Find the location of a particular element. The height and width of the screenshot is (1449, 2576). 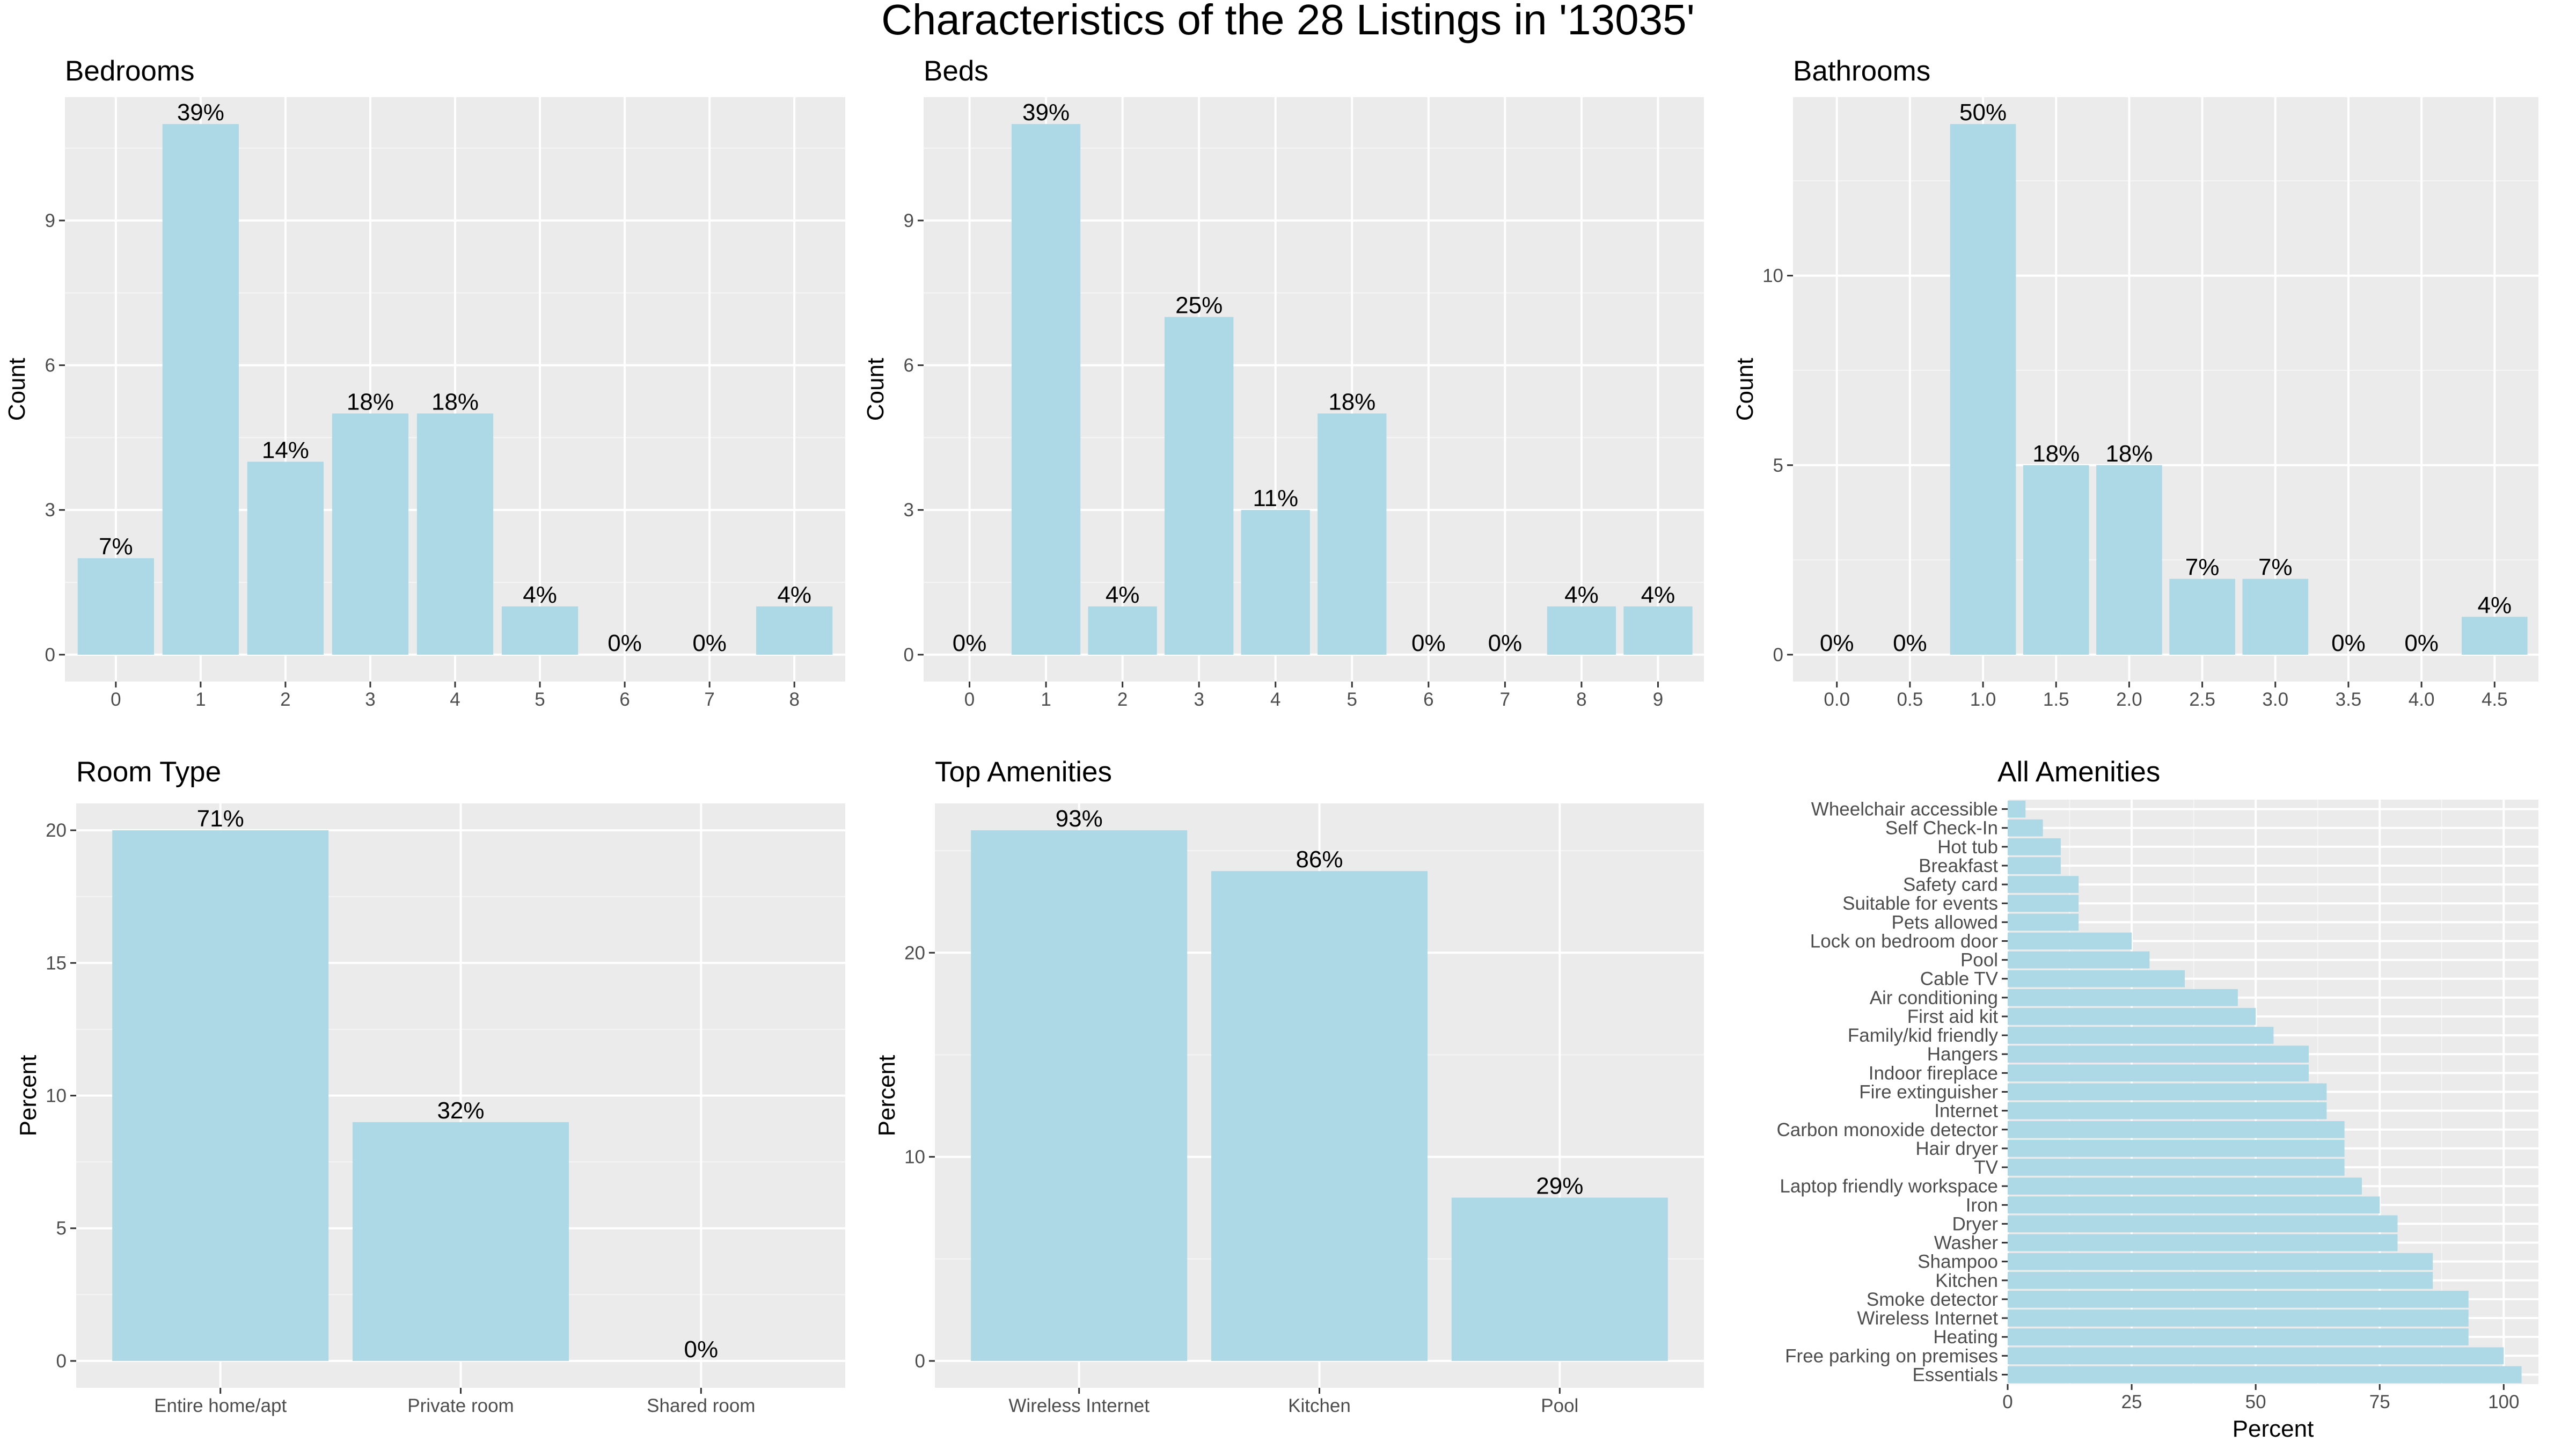

y-tick-label: Hangers is located at coordinates (1962, 1054).